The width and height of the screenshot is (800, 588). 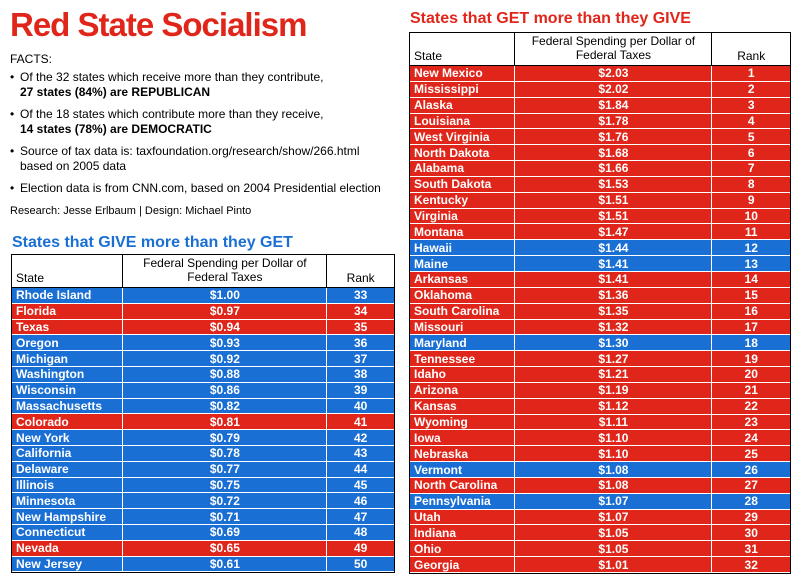 I want to click on rank: 49, so click(x=360, y=548).